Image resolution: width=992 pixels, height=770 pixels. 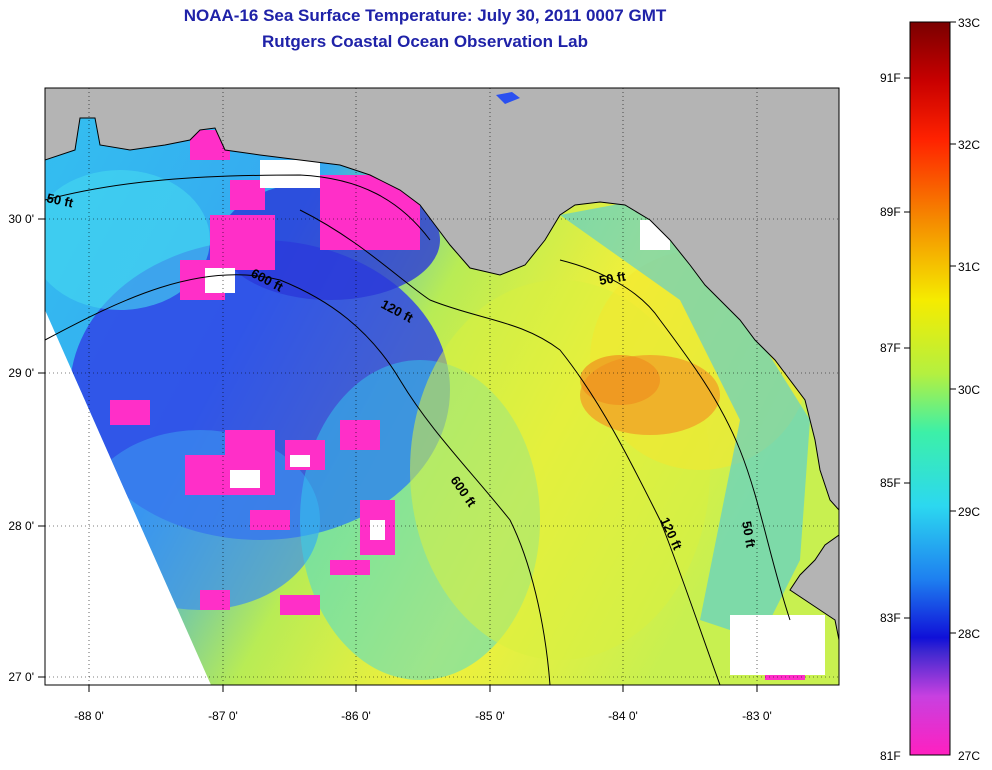 I want to click on colorbar-c-label: 29C, so click(x=969, y=512).